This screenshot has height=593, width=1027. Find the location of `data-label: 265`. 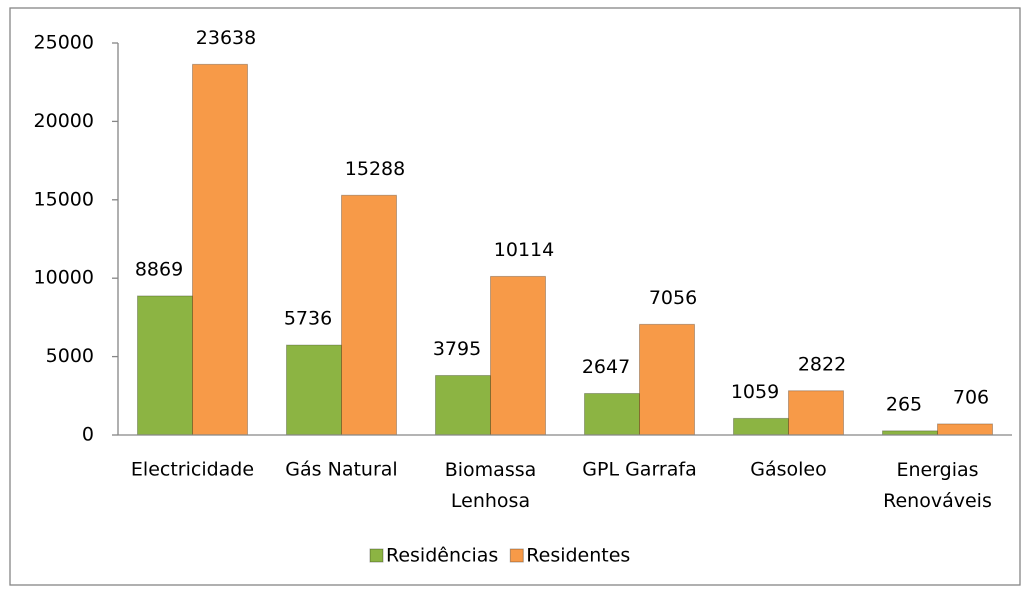

data-label: 265 is located at coordinates (904, 404).